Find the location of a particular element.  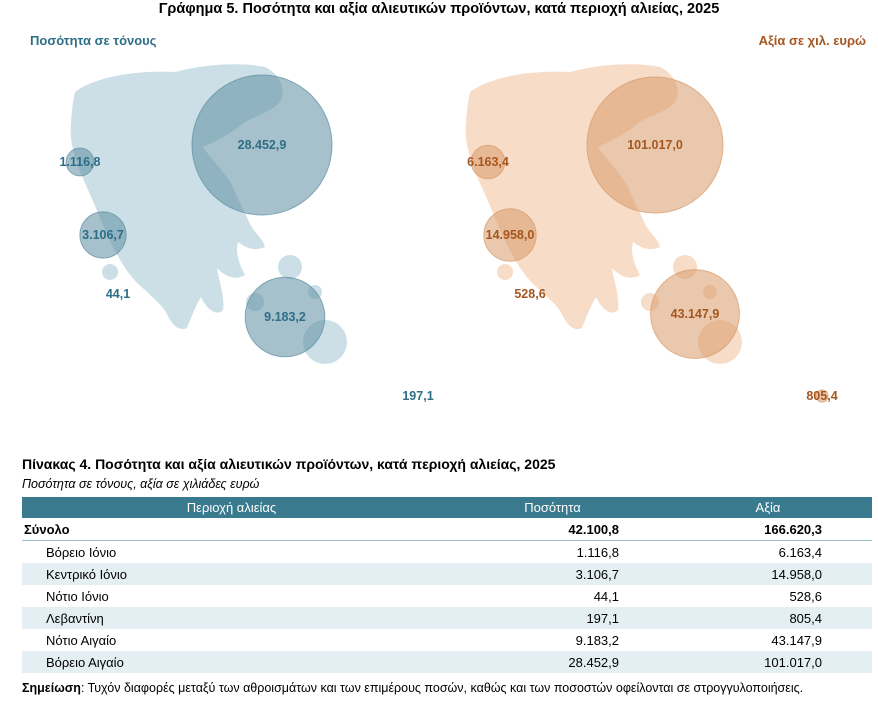

bubble-label-1: 6.163,4 is located at coordinates (488, 162).